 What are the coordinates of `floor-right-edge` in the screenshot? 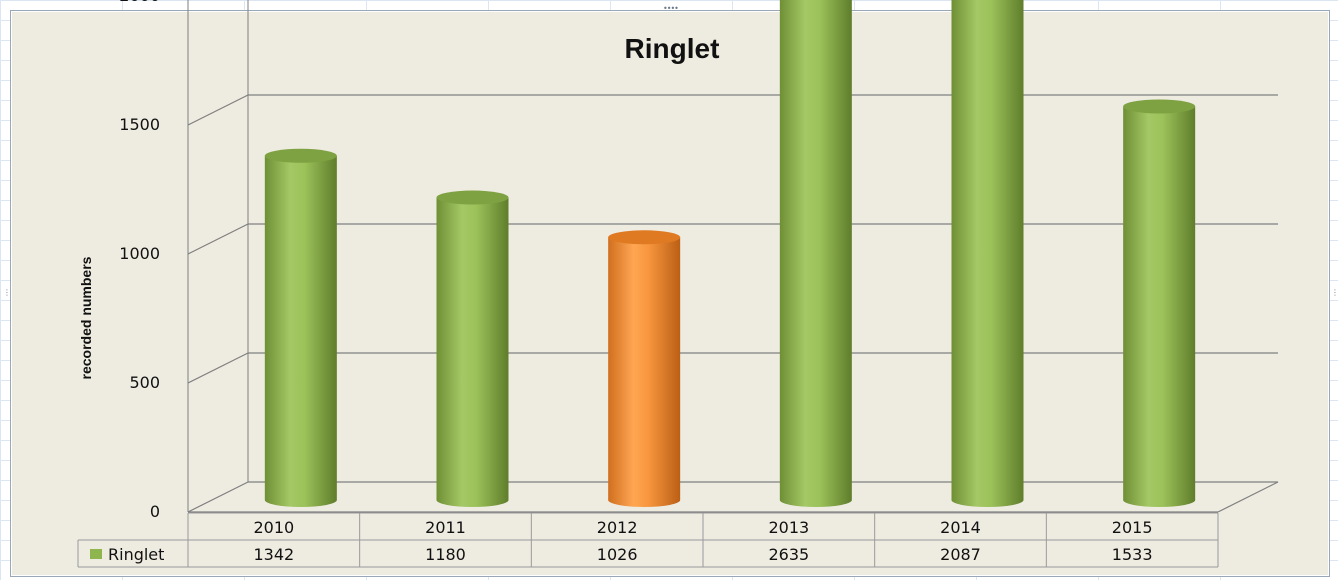 It's located at (1248, 497).